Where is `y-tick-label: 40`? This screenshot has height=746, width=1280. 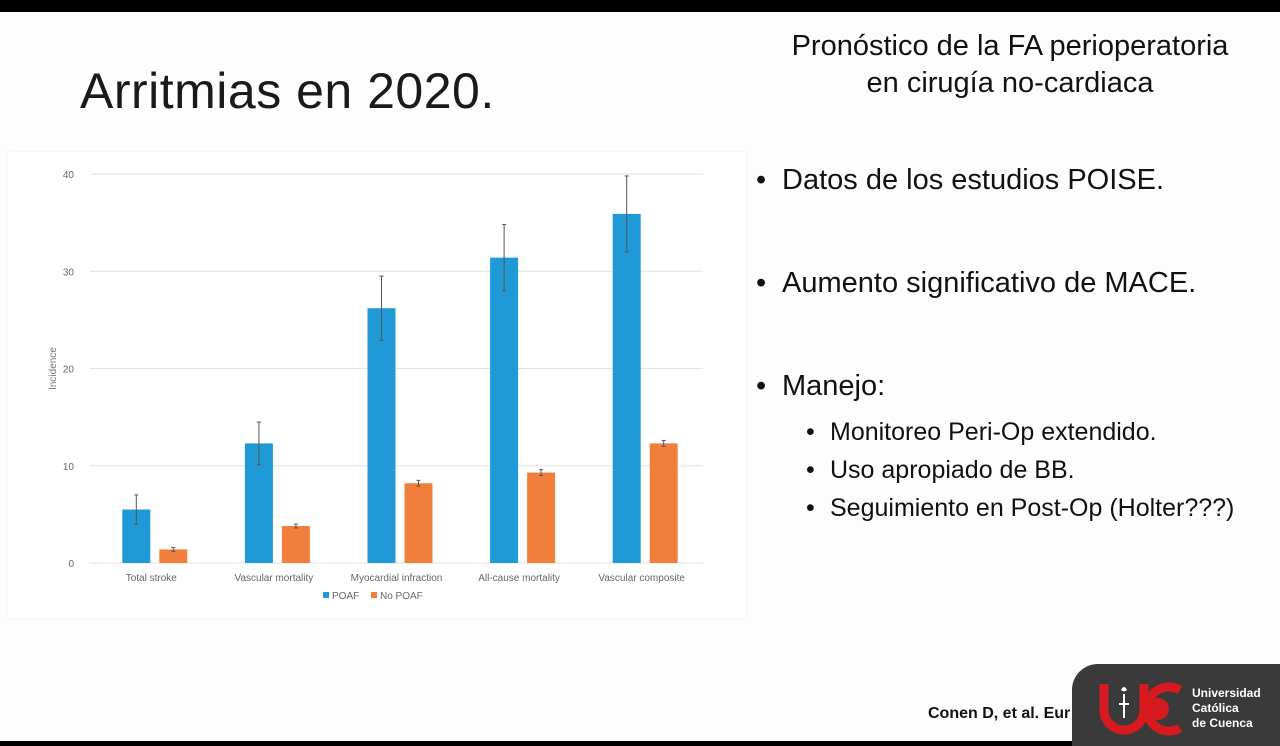 y-tick-label: 40 is located at coordinates (69, 175).